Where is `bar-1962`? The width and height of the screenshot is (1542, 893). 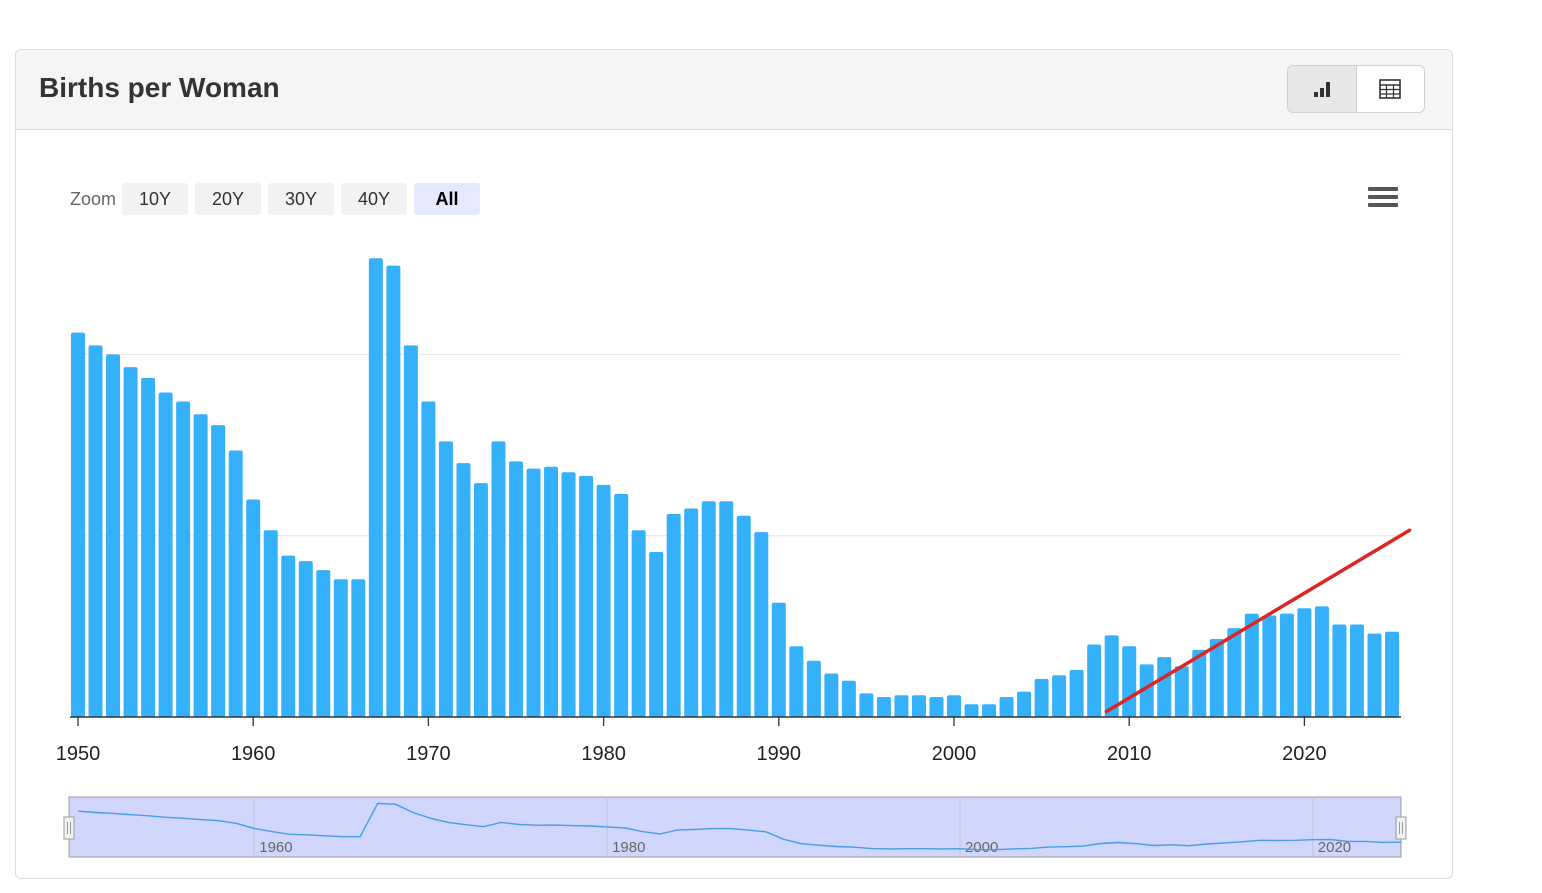
bar-1962 is located at coordinates (288, 636).